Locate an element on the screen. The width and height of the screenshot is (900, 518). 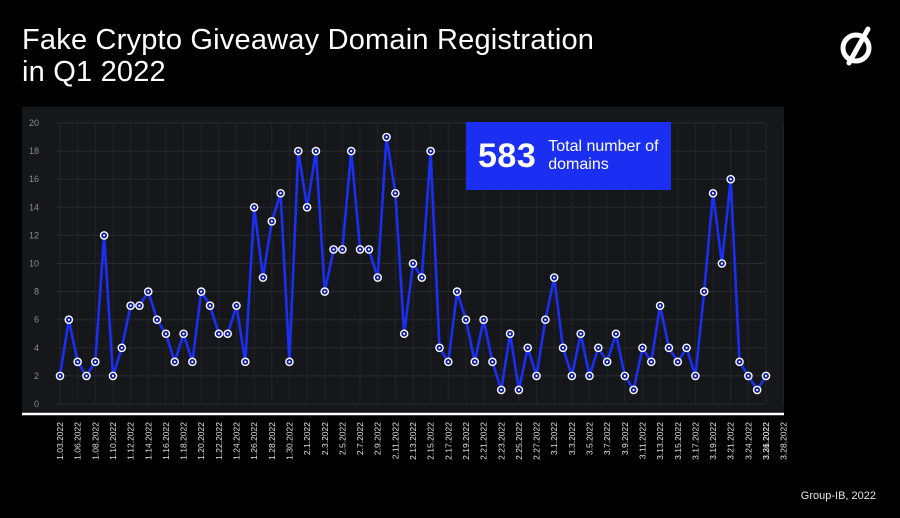
y-tick-label: 0 is located at coordinates (36, 404).